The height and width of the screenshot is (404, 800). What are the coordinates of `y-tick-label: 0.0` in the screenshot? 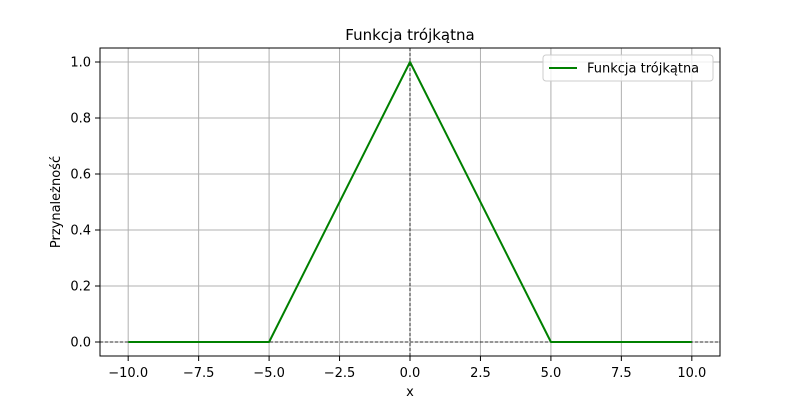 It's located at (80, 343).